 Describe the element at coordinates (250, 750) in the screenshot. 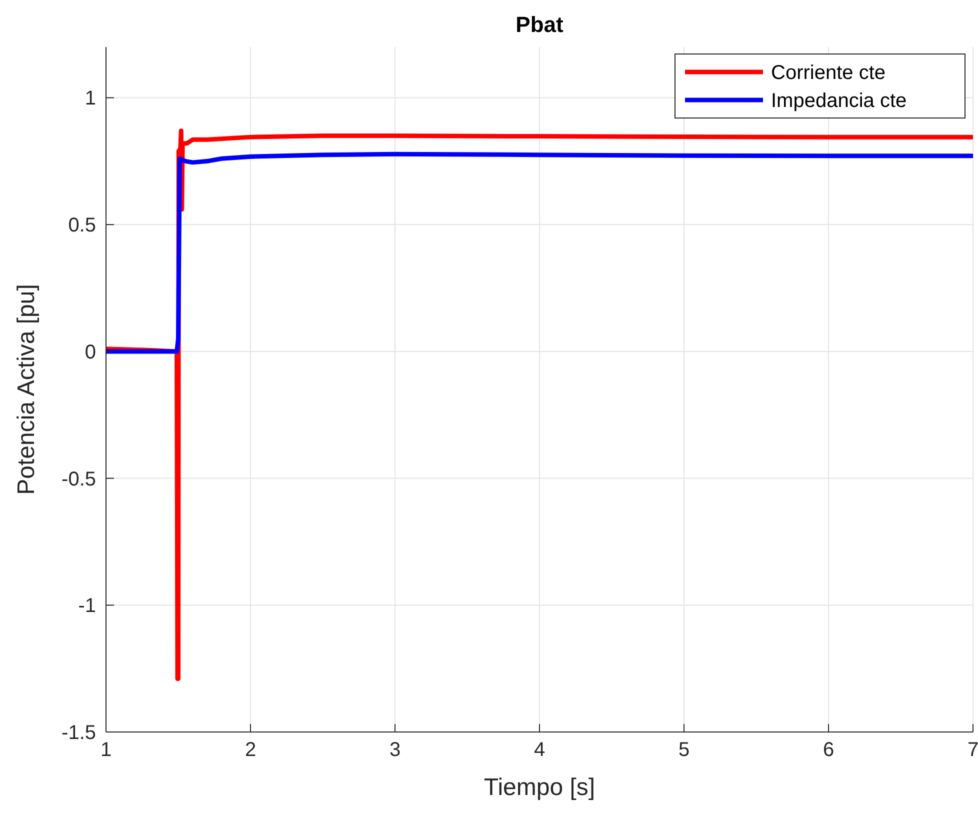

I see `x-tick-label: 2` at that location.